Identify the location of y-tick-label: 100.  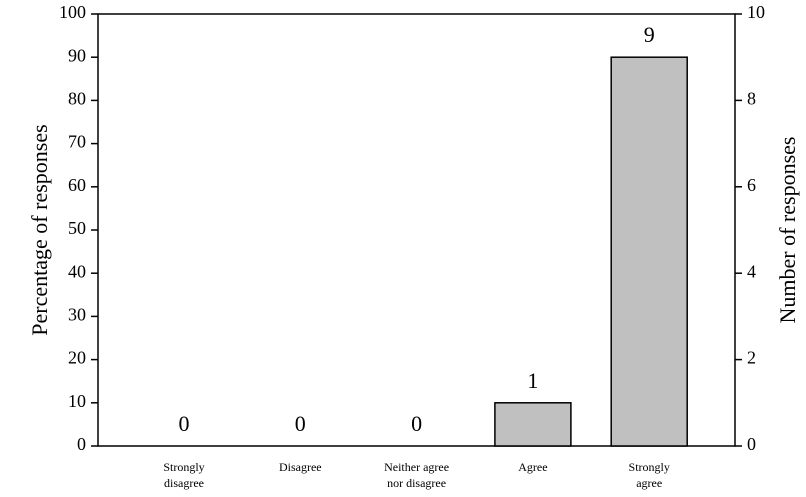
(72, 12).